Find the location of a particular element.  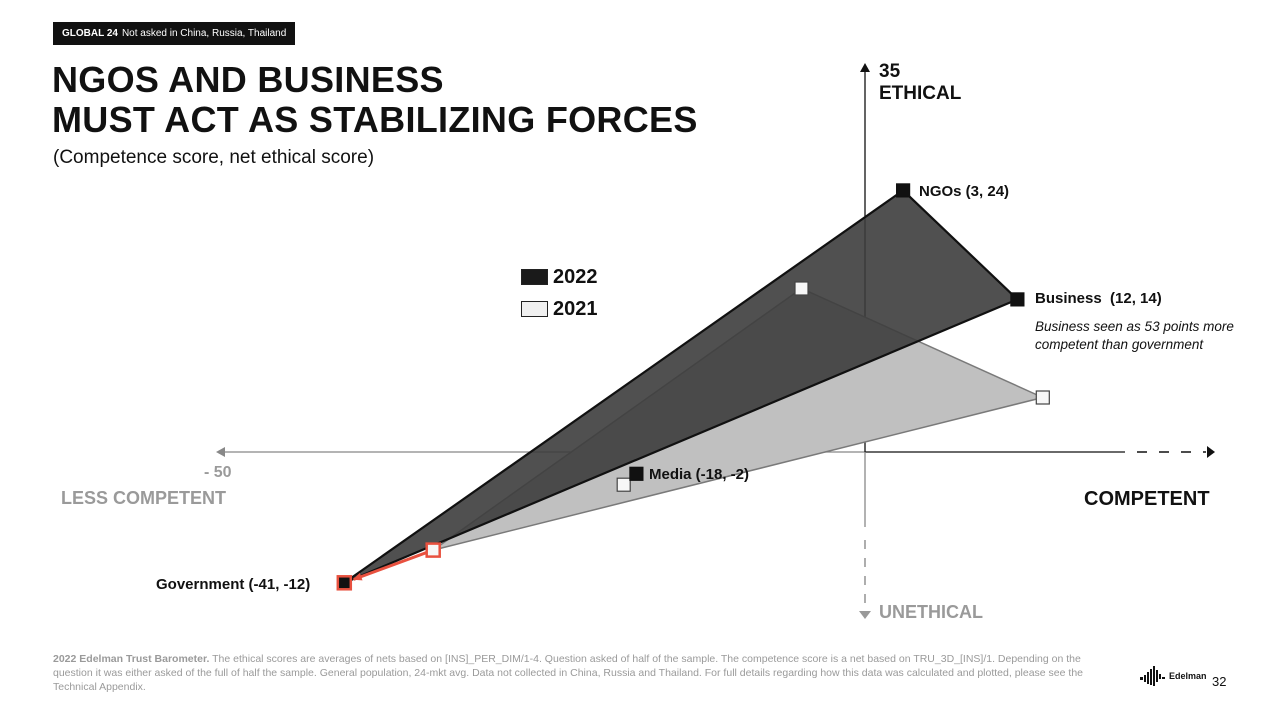

y-axis-top-arrow is located at coordinates (865, 67).